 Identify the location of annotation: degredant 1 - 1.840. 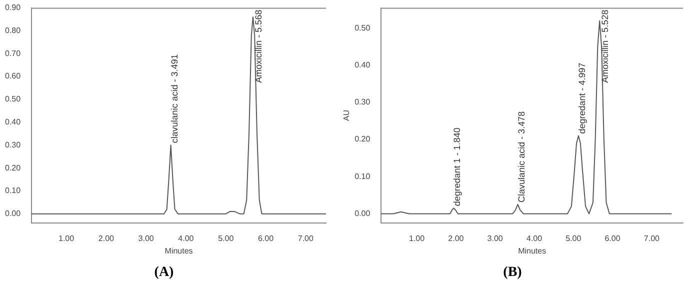
(457, 167).